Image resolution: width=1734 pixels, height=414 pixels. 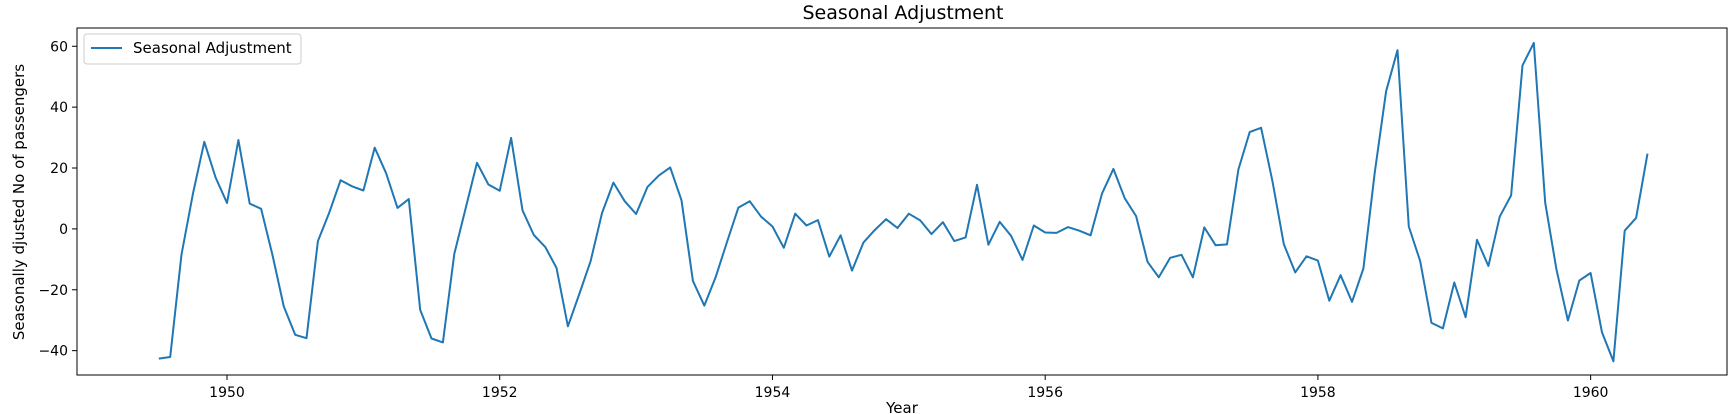 What do you see at coordinates (53, 291) in the screenshot?
I see `y-tick-label: −20` at bounding box center [53, 291].